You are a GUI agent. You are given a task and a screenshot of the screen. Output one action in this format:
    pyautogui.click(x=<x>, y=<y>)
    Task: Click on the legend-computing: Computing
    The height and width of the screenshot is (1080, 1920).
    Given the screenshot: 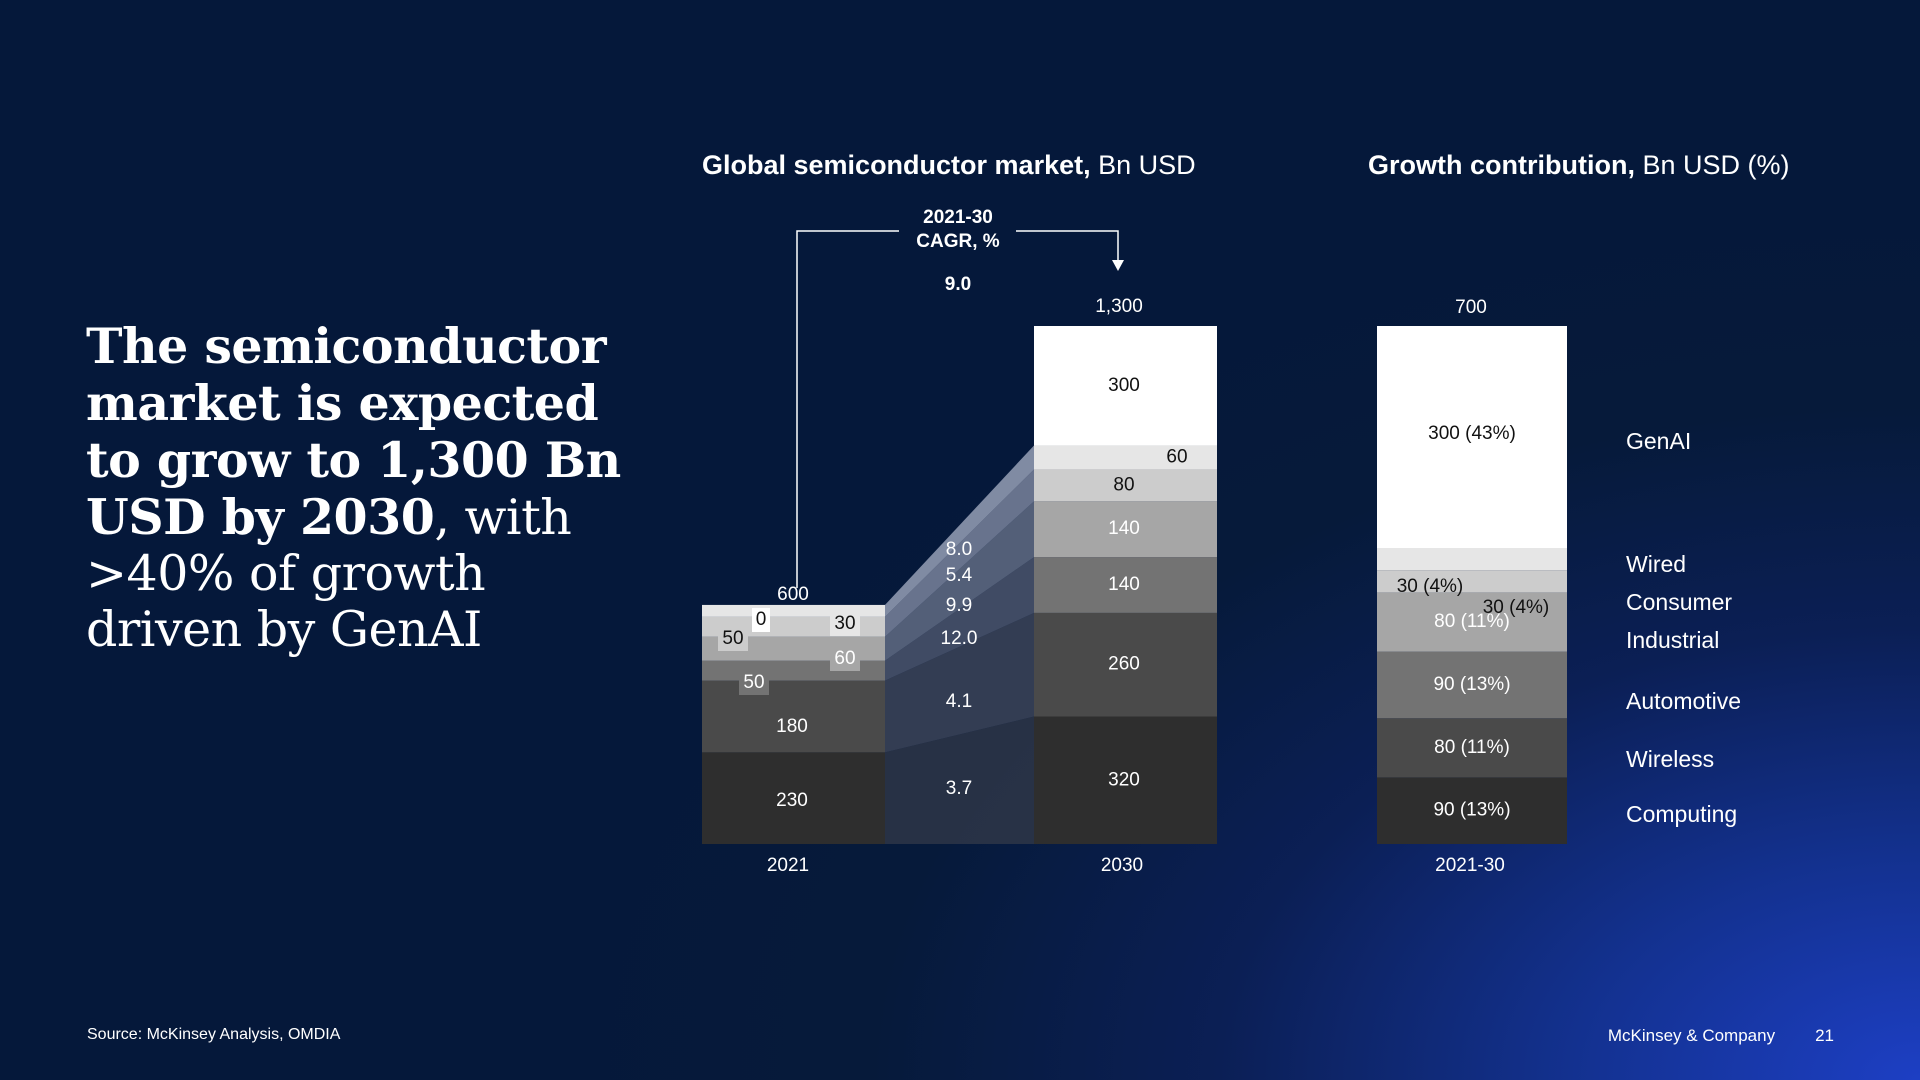 What is the action you would take?
    pyautogui.click(x=1681, y=814)
    